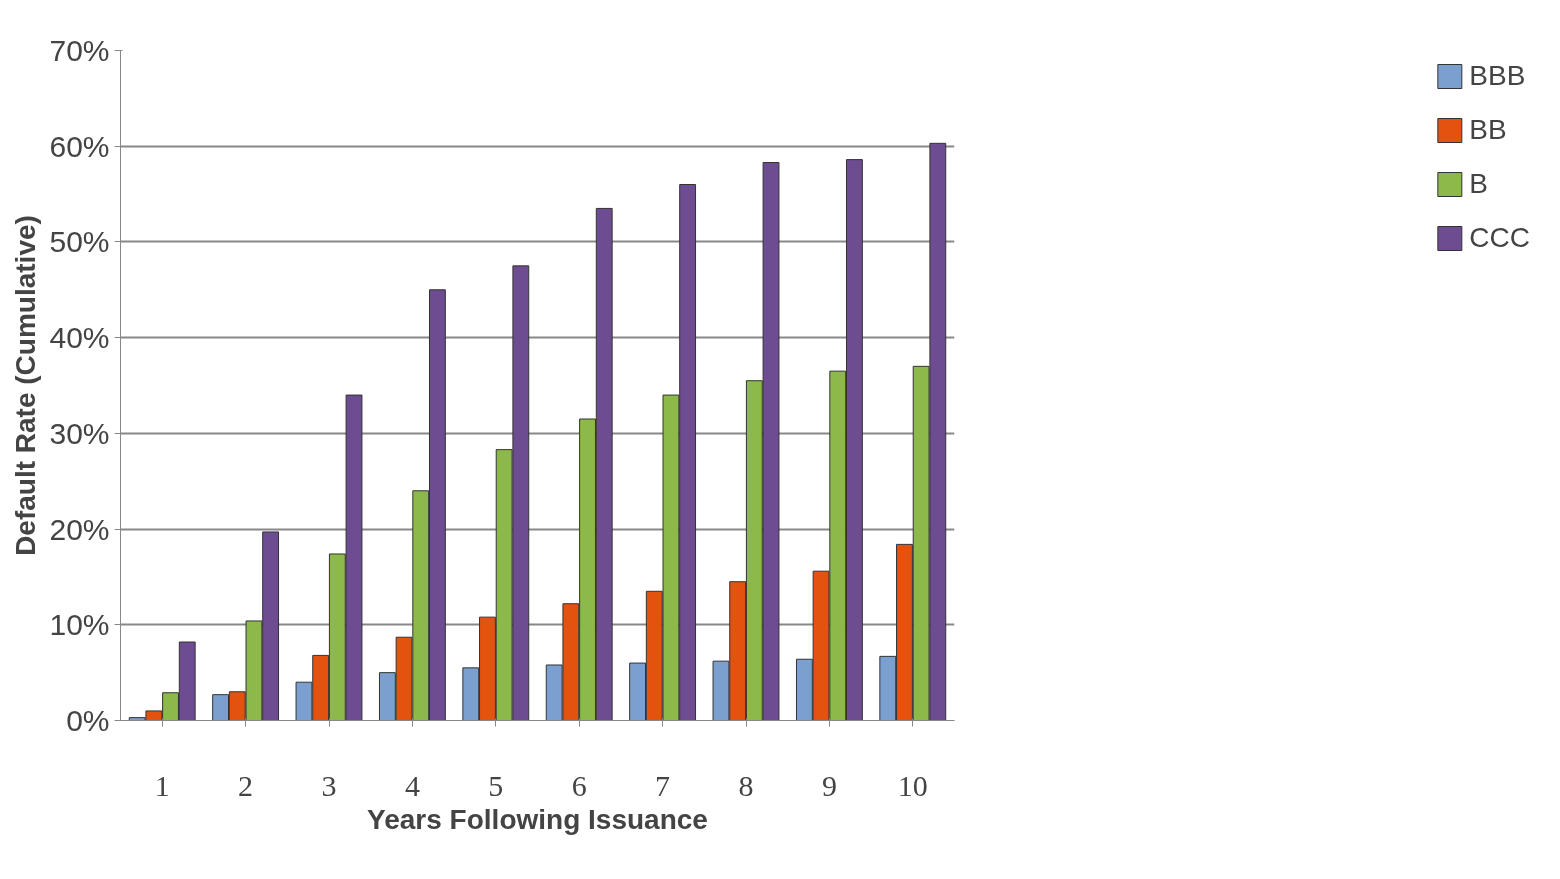 The height and width of the screenshot is (879, 1560). I want to click on x-tick-label: 10, so click(912, 785).